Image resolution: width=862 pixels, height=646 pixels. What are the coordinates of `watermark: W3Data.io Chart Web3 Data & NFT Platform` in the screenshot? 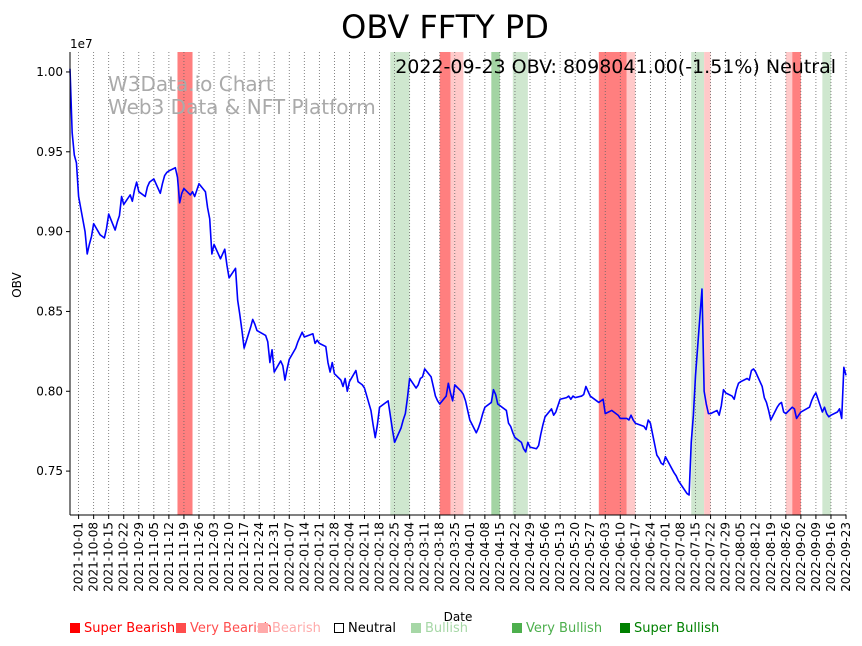 It's located at (242, 95).